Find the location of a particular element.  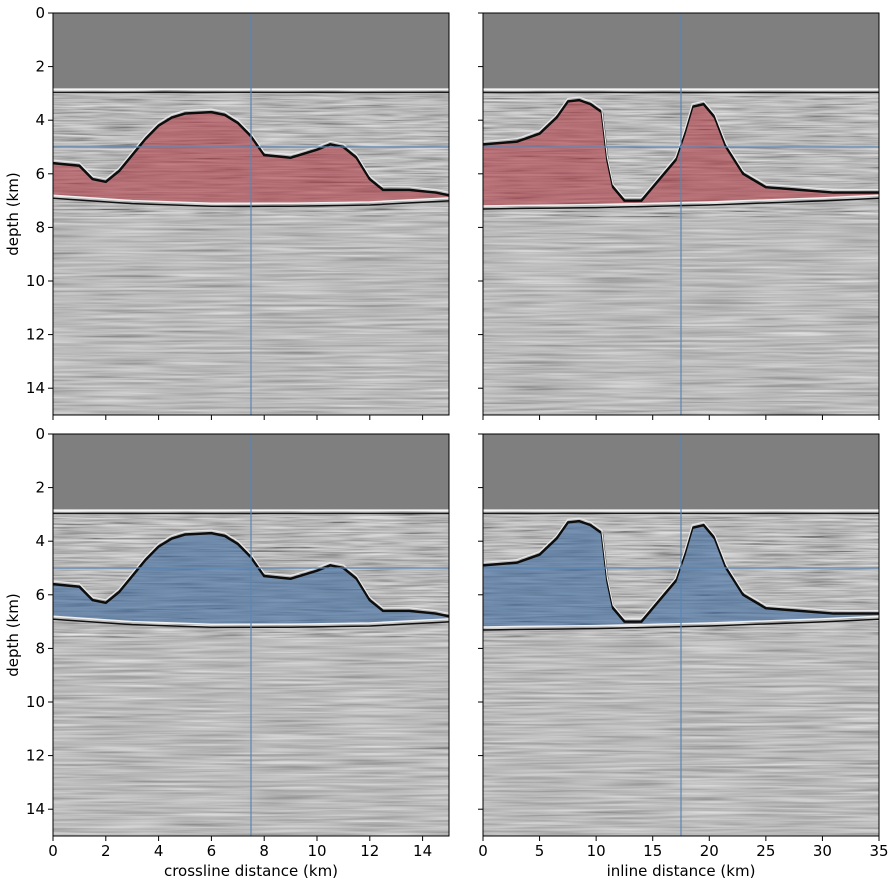

x-tick-label: 20 is located at coordinates (709, 851).